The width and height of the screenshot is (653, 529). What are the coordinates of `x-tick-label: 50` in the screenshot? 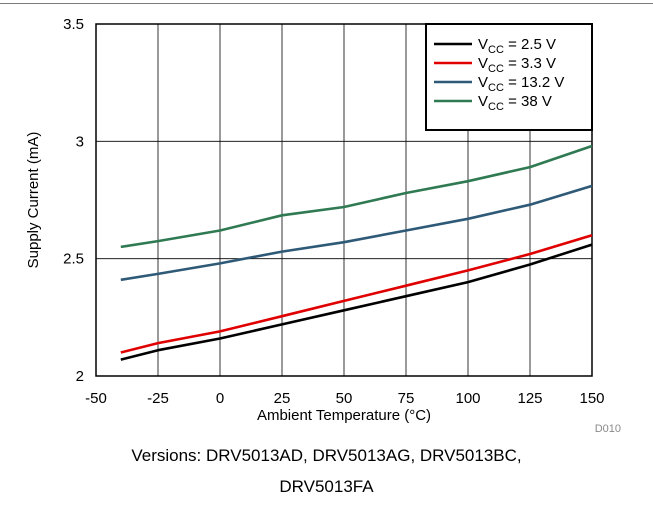 It's located at (344, 398).